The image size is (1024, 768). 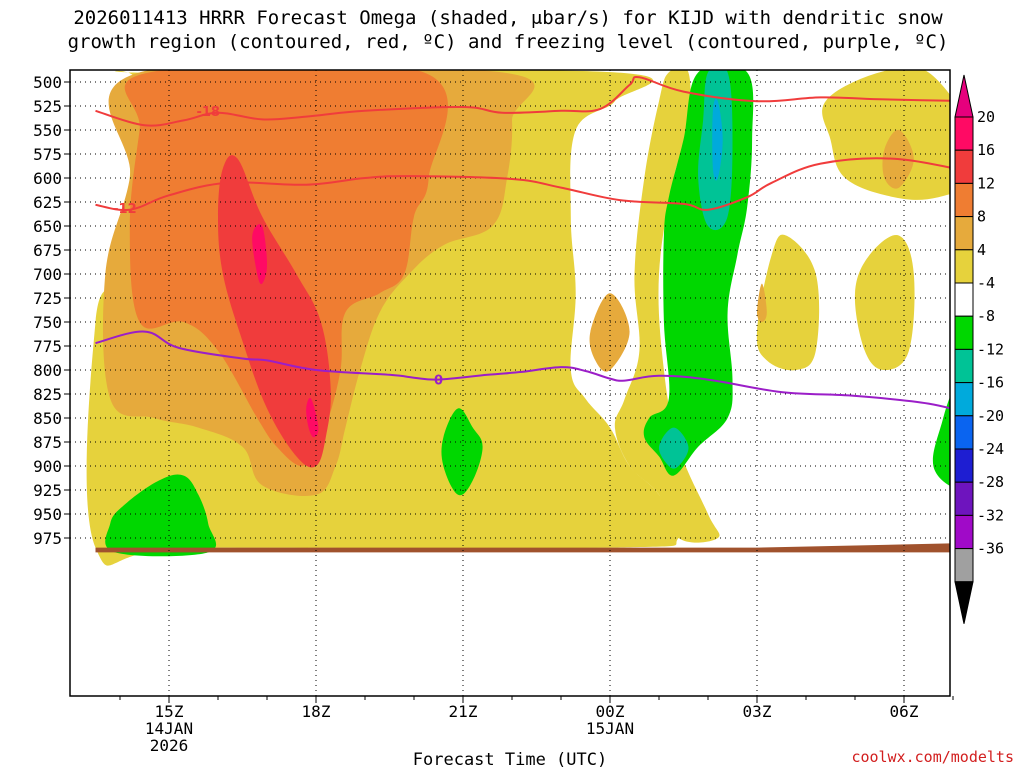 What do you see at coordinates (47, 418) in the screenshot?
I see `y-tick-label: 850` at bounding box center [47, 418].